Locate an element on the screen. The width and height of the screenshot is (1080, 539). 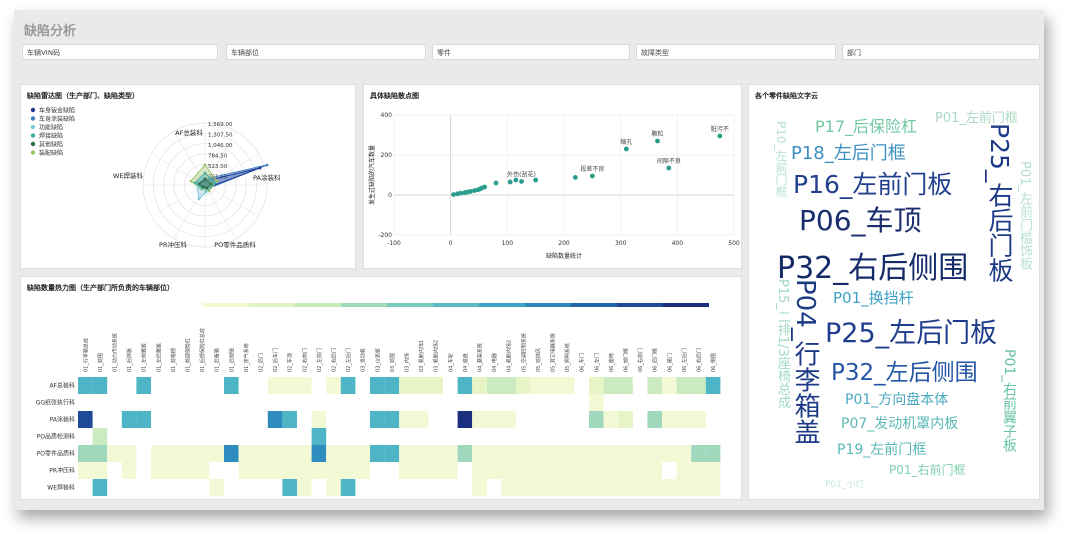
word-p10: P10_左前门框 is located at coordinates (781, 159).